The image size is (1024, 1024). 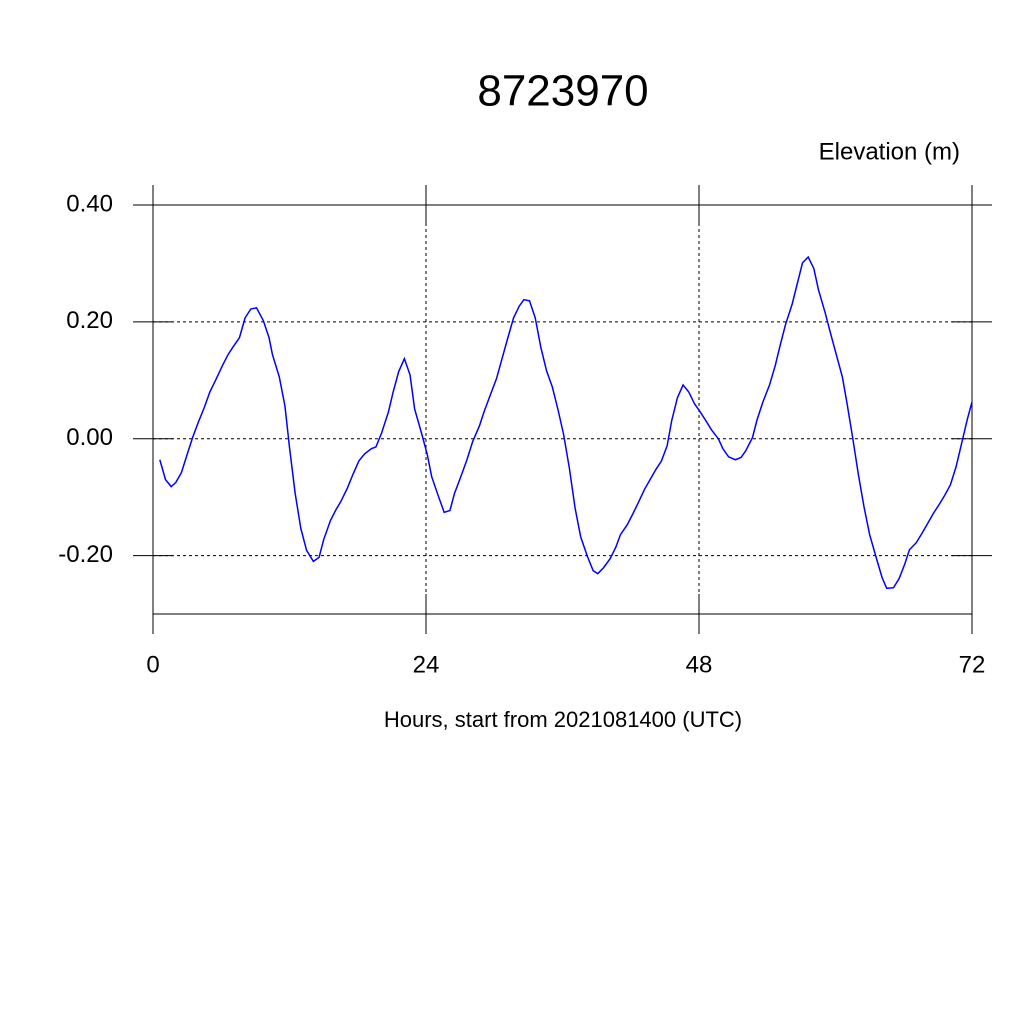 What do you see at coordinates (562, 91) in the screenshot?
I see `chart-title: 8723970` at bounding box center [562, 91].